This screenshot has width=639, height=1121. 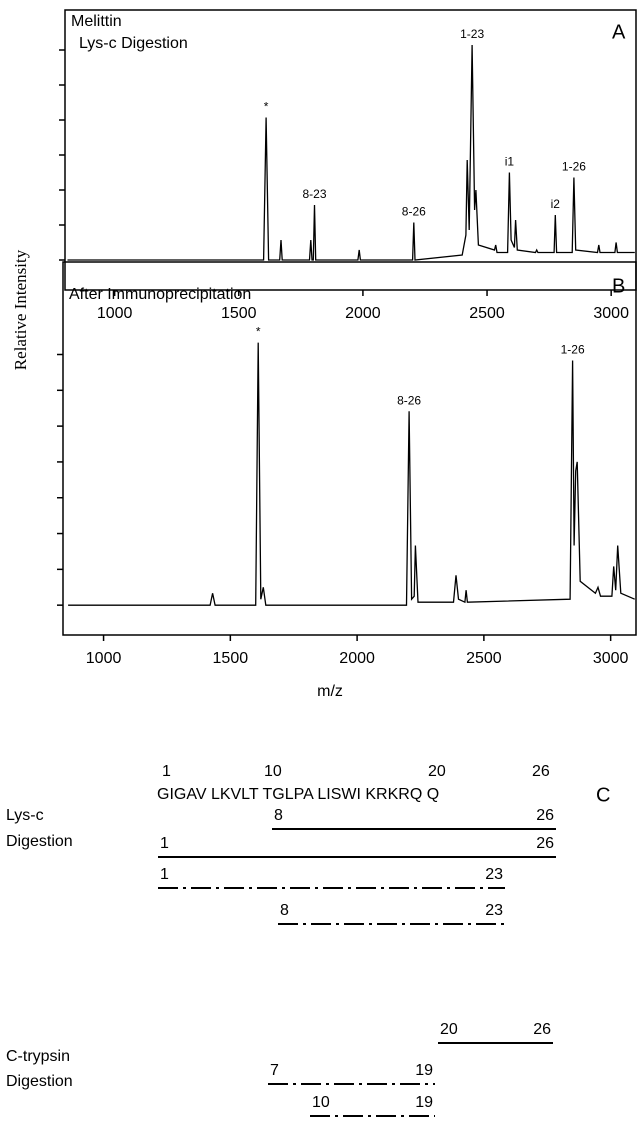 What do you see at coordinates (25, 815) in the screenshot?
I see `digestion-label: Lys-c` at bounding box center [25, 815].